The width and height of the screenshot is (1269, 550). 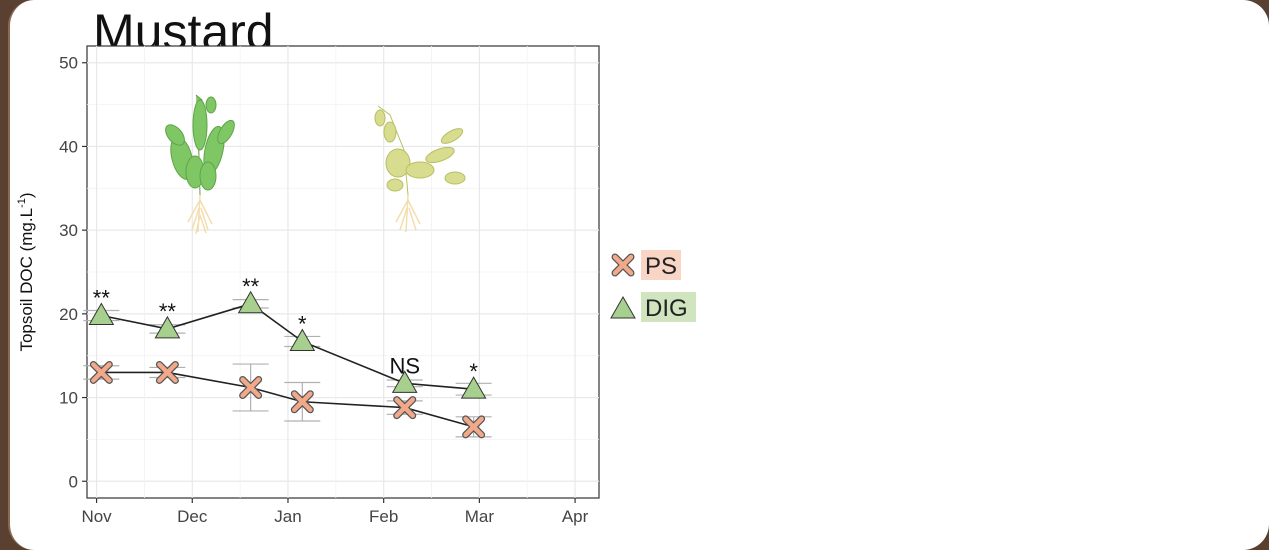 What do you see at coordinates (315, 164) in the screenshot?
I see `plant-images` at bounding box center [315, 164].